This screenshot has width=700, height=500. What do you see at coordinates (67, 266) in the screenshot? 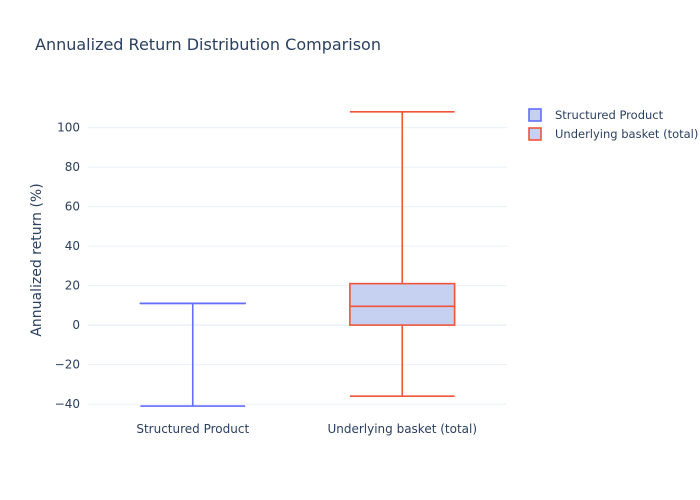
I see `y-axis-ticks: −40 −20 0 20 40 60 80 100` at bounding box center [67, 266].